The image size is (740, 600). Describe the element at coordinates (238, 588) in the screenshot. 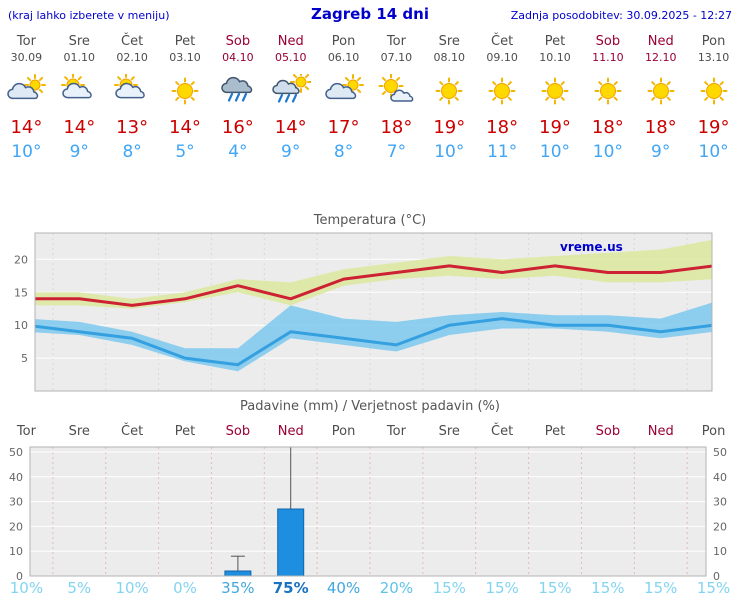

I see `precip-probability: 35%` at that location.